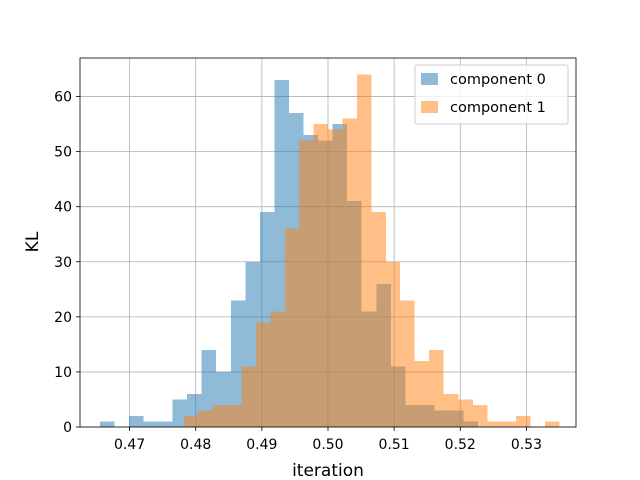 Image resolution: width=640 pixels, height=480 pixels. What do you see at coordinates (460, 445) in the screenshot?
I see `x-tick-label: 0.52` at bounding box center [460, 445].